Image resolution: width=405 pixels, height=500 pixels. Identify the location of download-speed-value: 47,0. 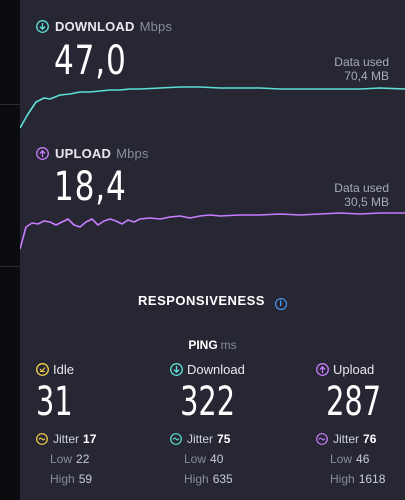
(90, 61).